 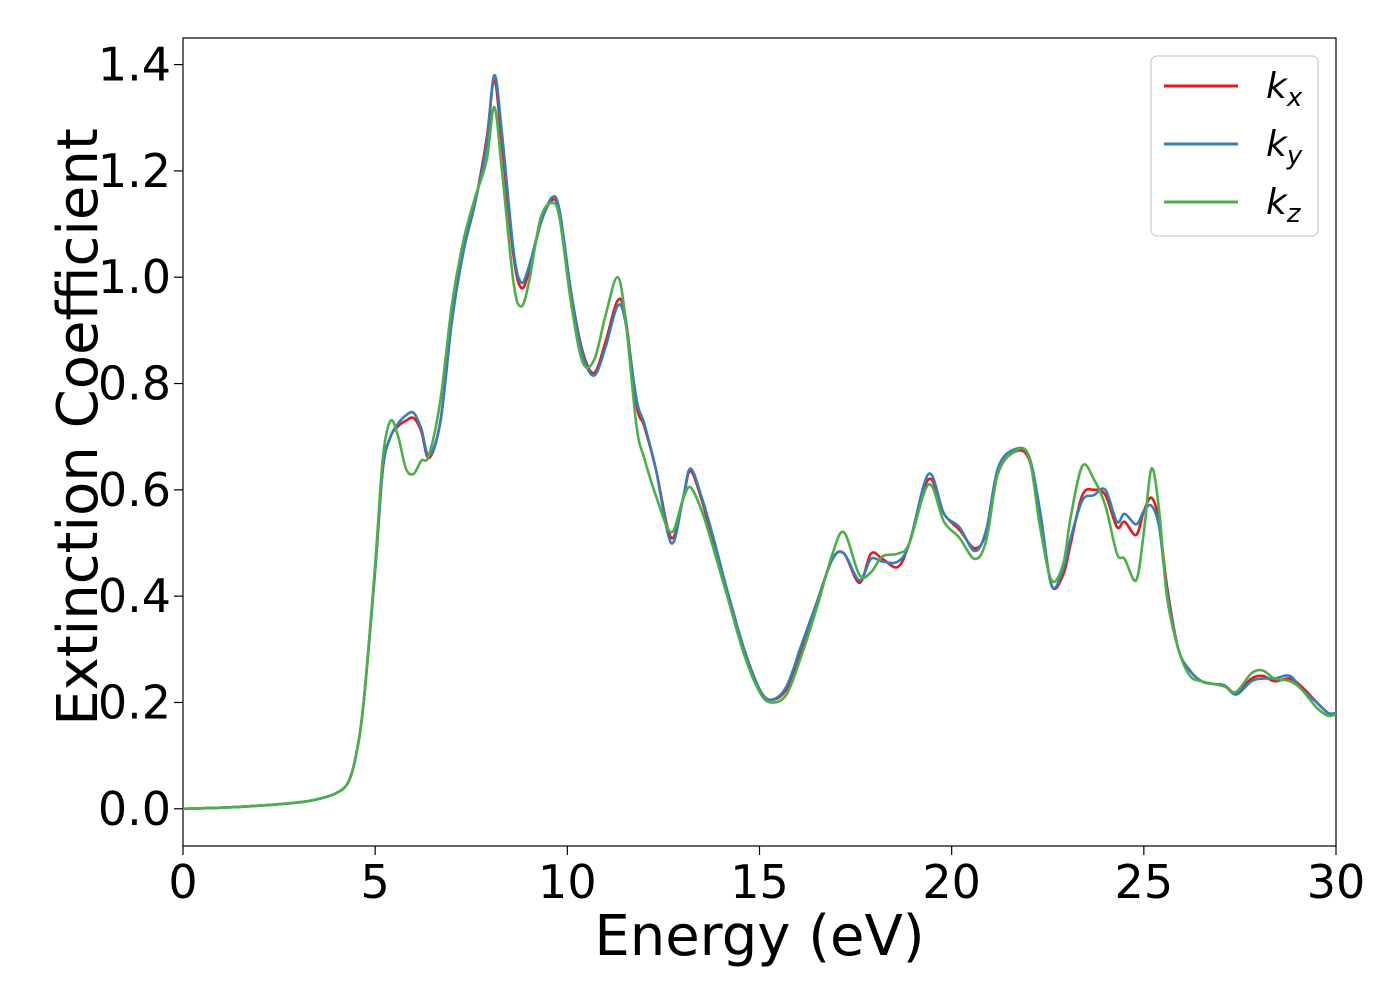 What do you see at coordinates (1294, 214) in the screenshot?
I see `legend-label-subscript: z` at bounding box center [1294, 214].